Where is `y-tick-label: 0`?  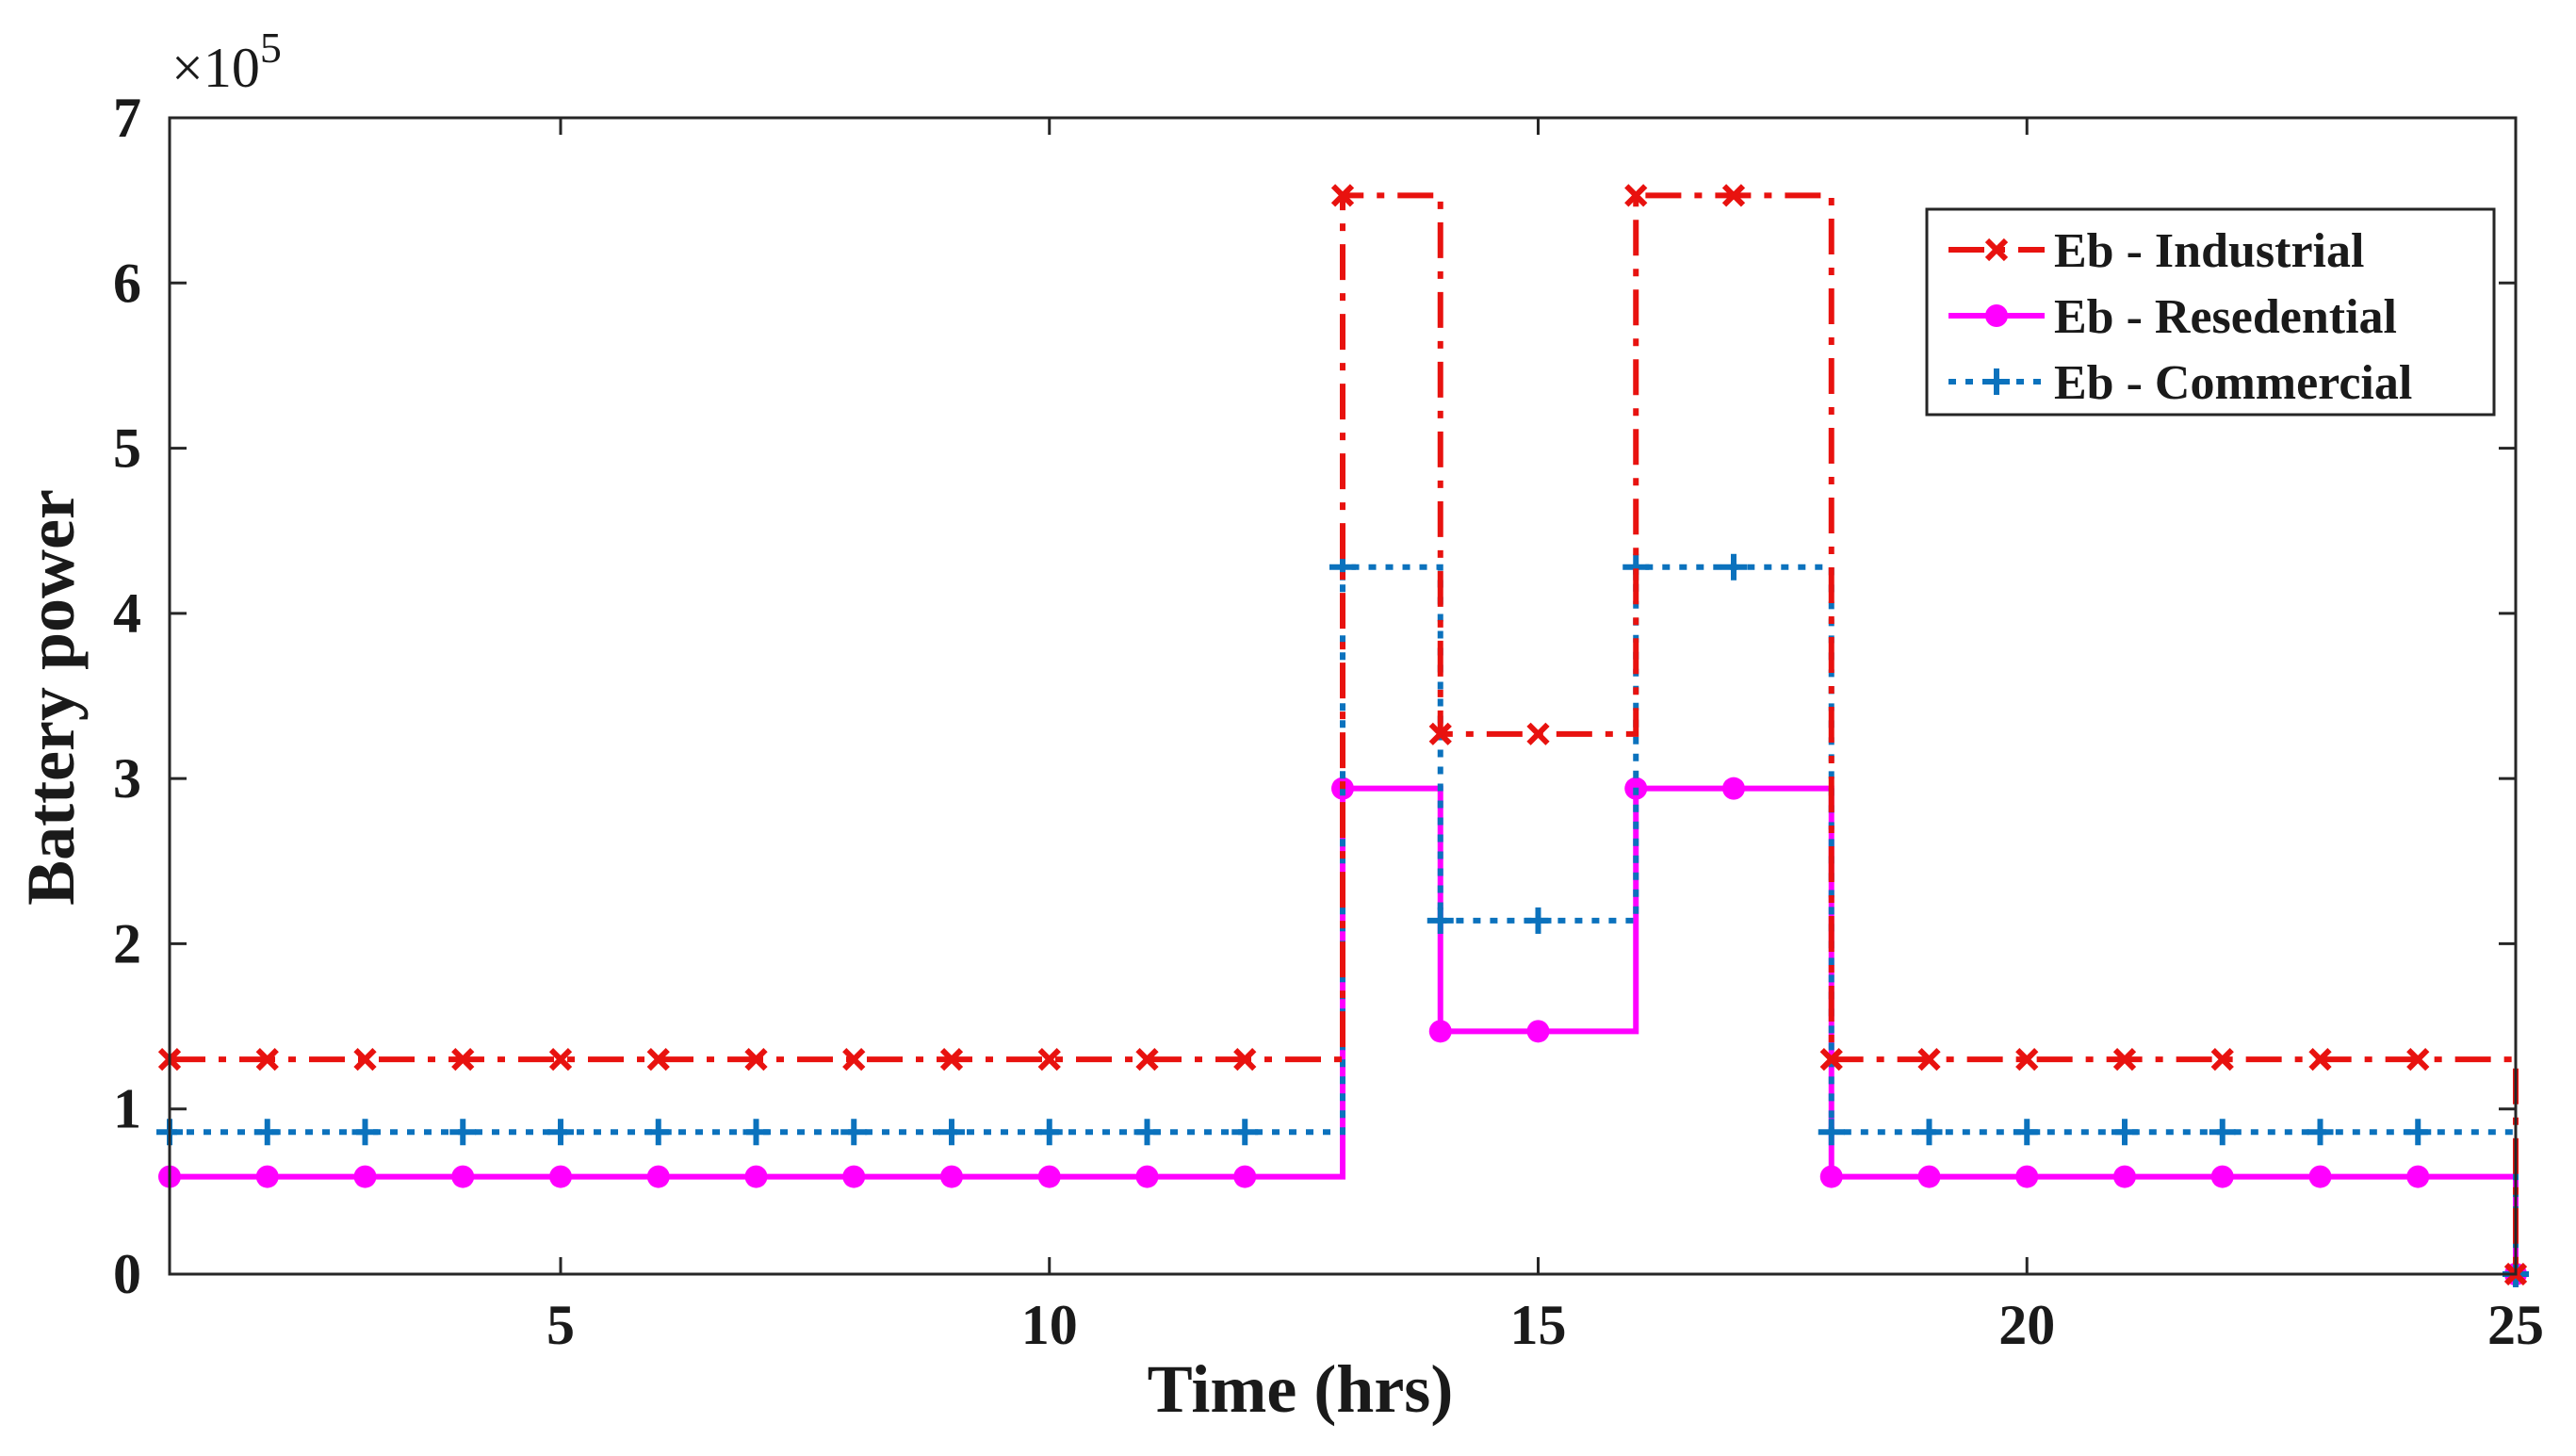 y-tick-label: 0 is located at coordinates (127, 1274).